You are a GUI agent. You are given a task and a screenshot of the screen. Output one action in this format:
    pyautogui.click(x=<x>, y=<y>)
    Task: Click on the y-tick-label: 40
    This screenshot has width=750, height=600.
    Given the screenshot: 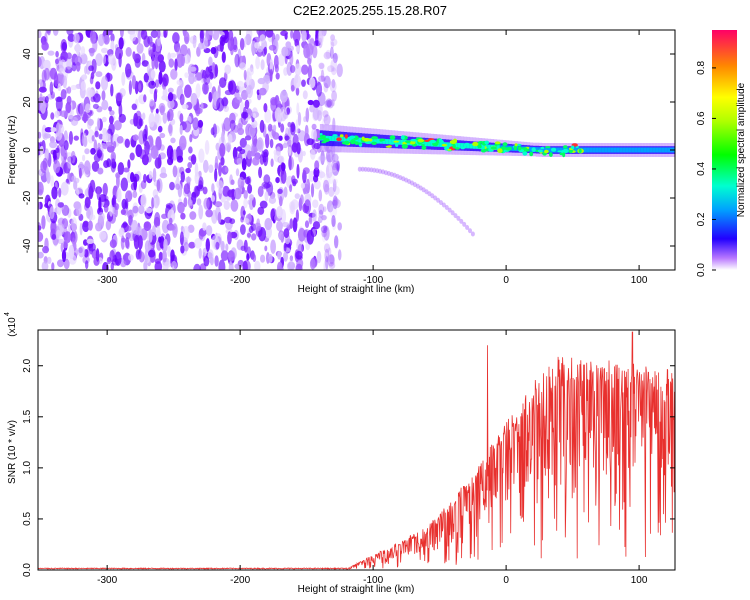 What is the action you would take?
    pyautogui.click(x=27, y=54)
    